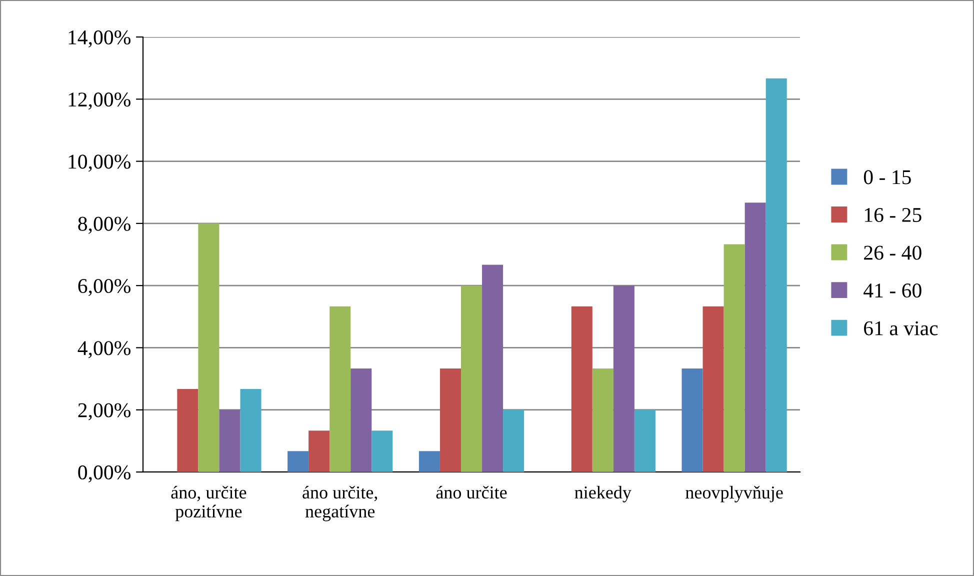 The width and height of the screenshot is (974, 576). Describe the element at coordinates (99, 163) in the screenshot. I see `y-tick-label: 10,00%` at that location.